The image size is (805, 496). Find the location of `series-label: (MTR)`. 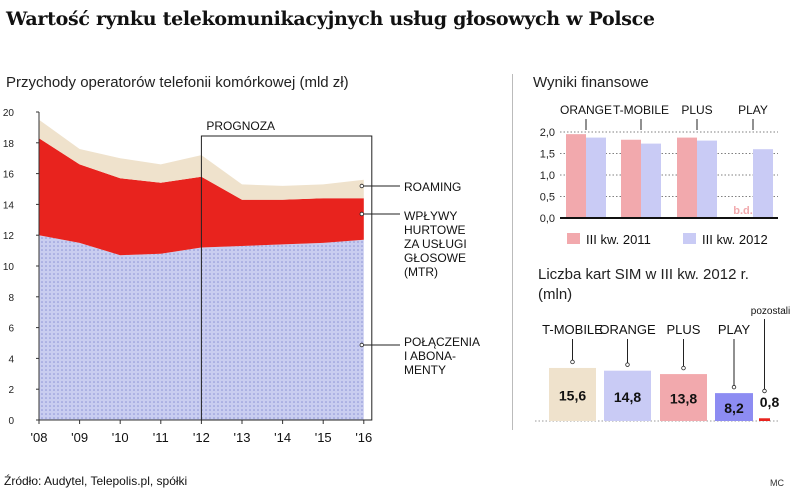

series-label: (MTR) is located at coordinates (421, 272).